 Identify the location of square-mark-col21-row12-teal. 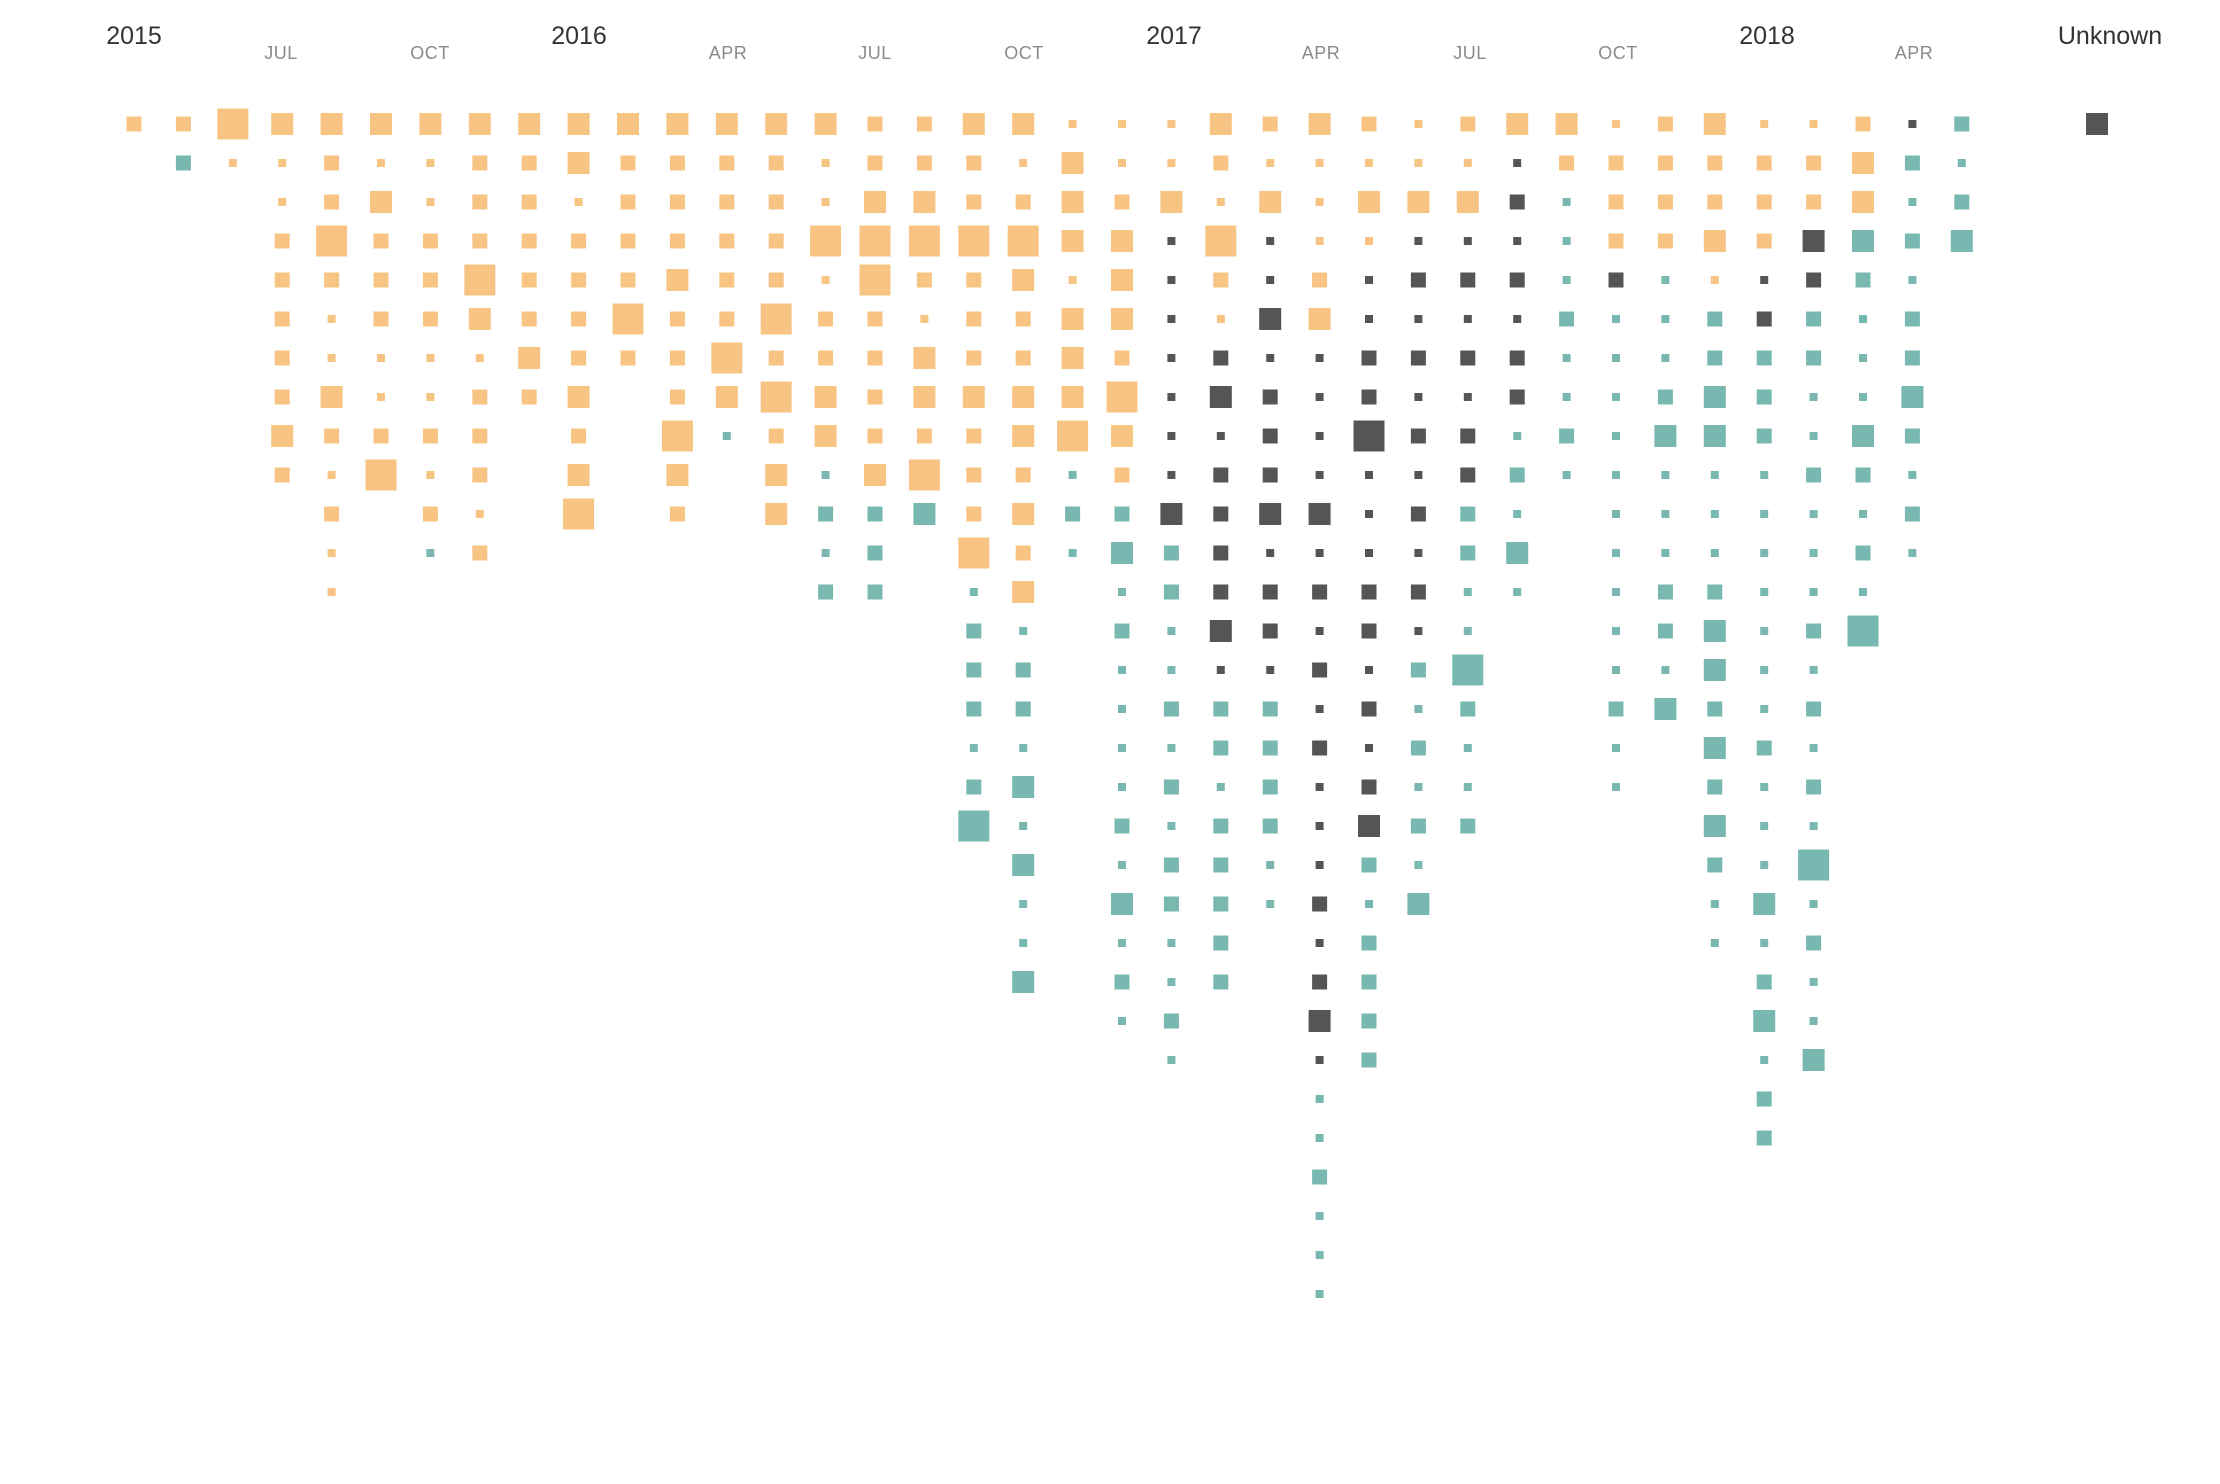
(1122, 553).